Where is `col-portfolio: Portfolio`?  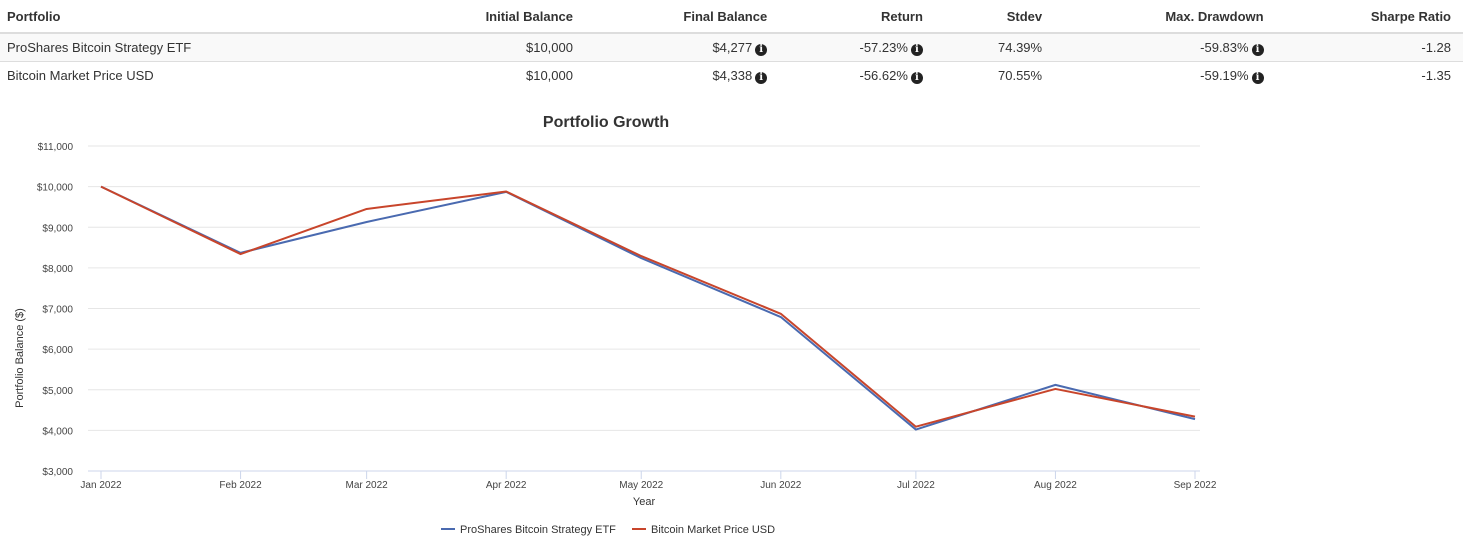 col-portfolio: Portfolio is located at coordinates (192, 17).